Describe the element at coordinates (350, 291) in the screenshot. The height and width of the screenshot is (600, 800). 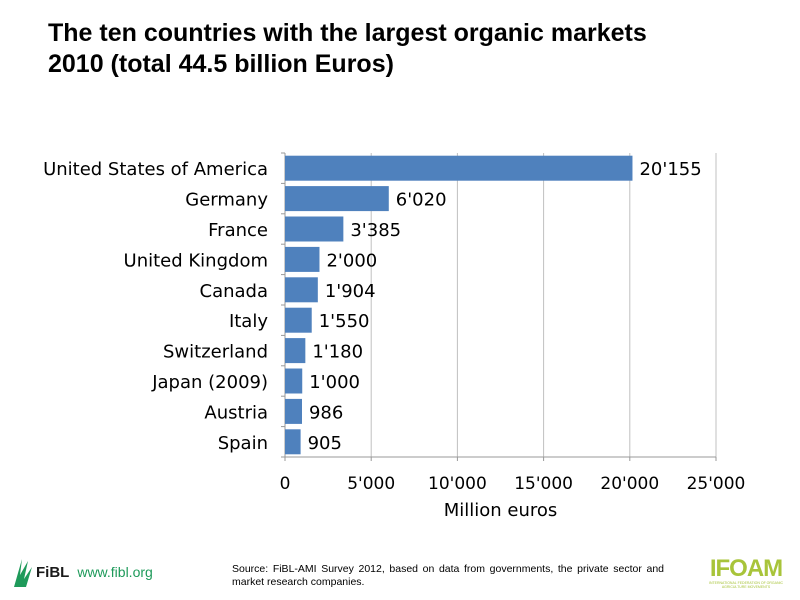
I see `data-label: 1'904` at that location.